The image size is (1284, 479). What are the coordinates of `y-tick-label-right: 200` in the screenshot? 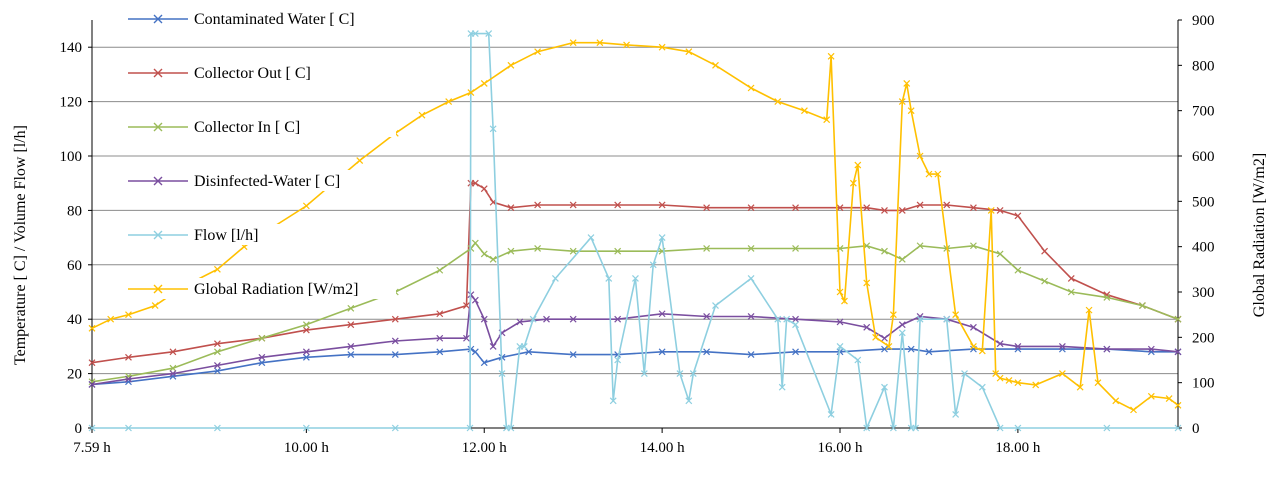 It's located at (1203, 338).